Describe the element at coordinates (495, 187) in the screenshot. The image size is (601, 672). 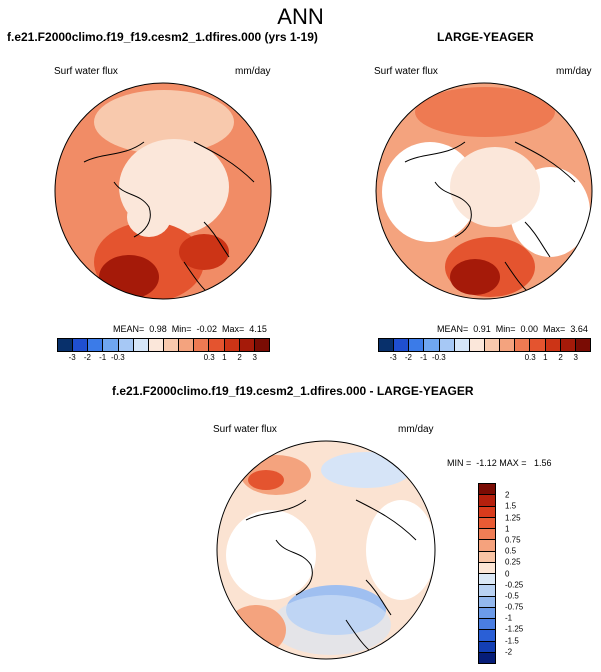
I see `right-map-arctic` at that location.